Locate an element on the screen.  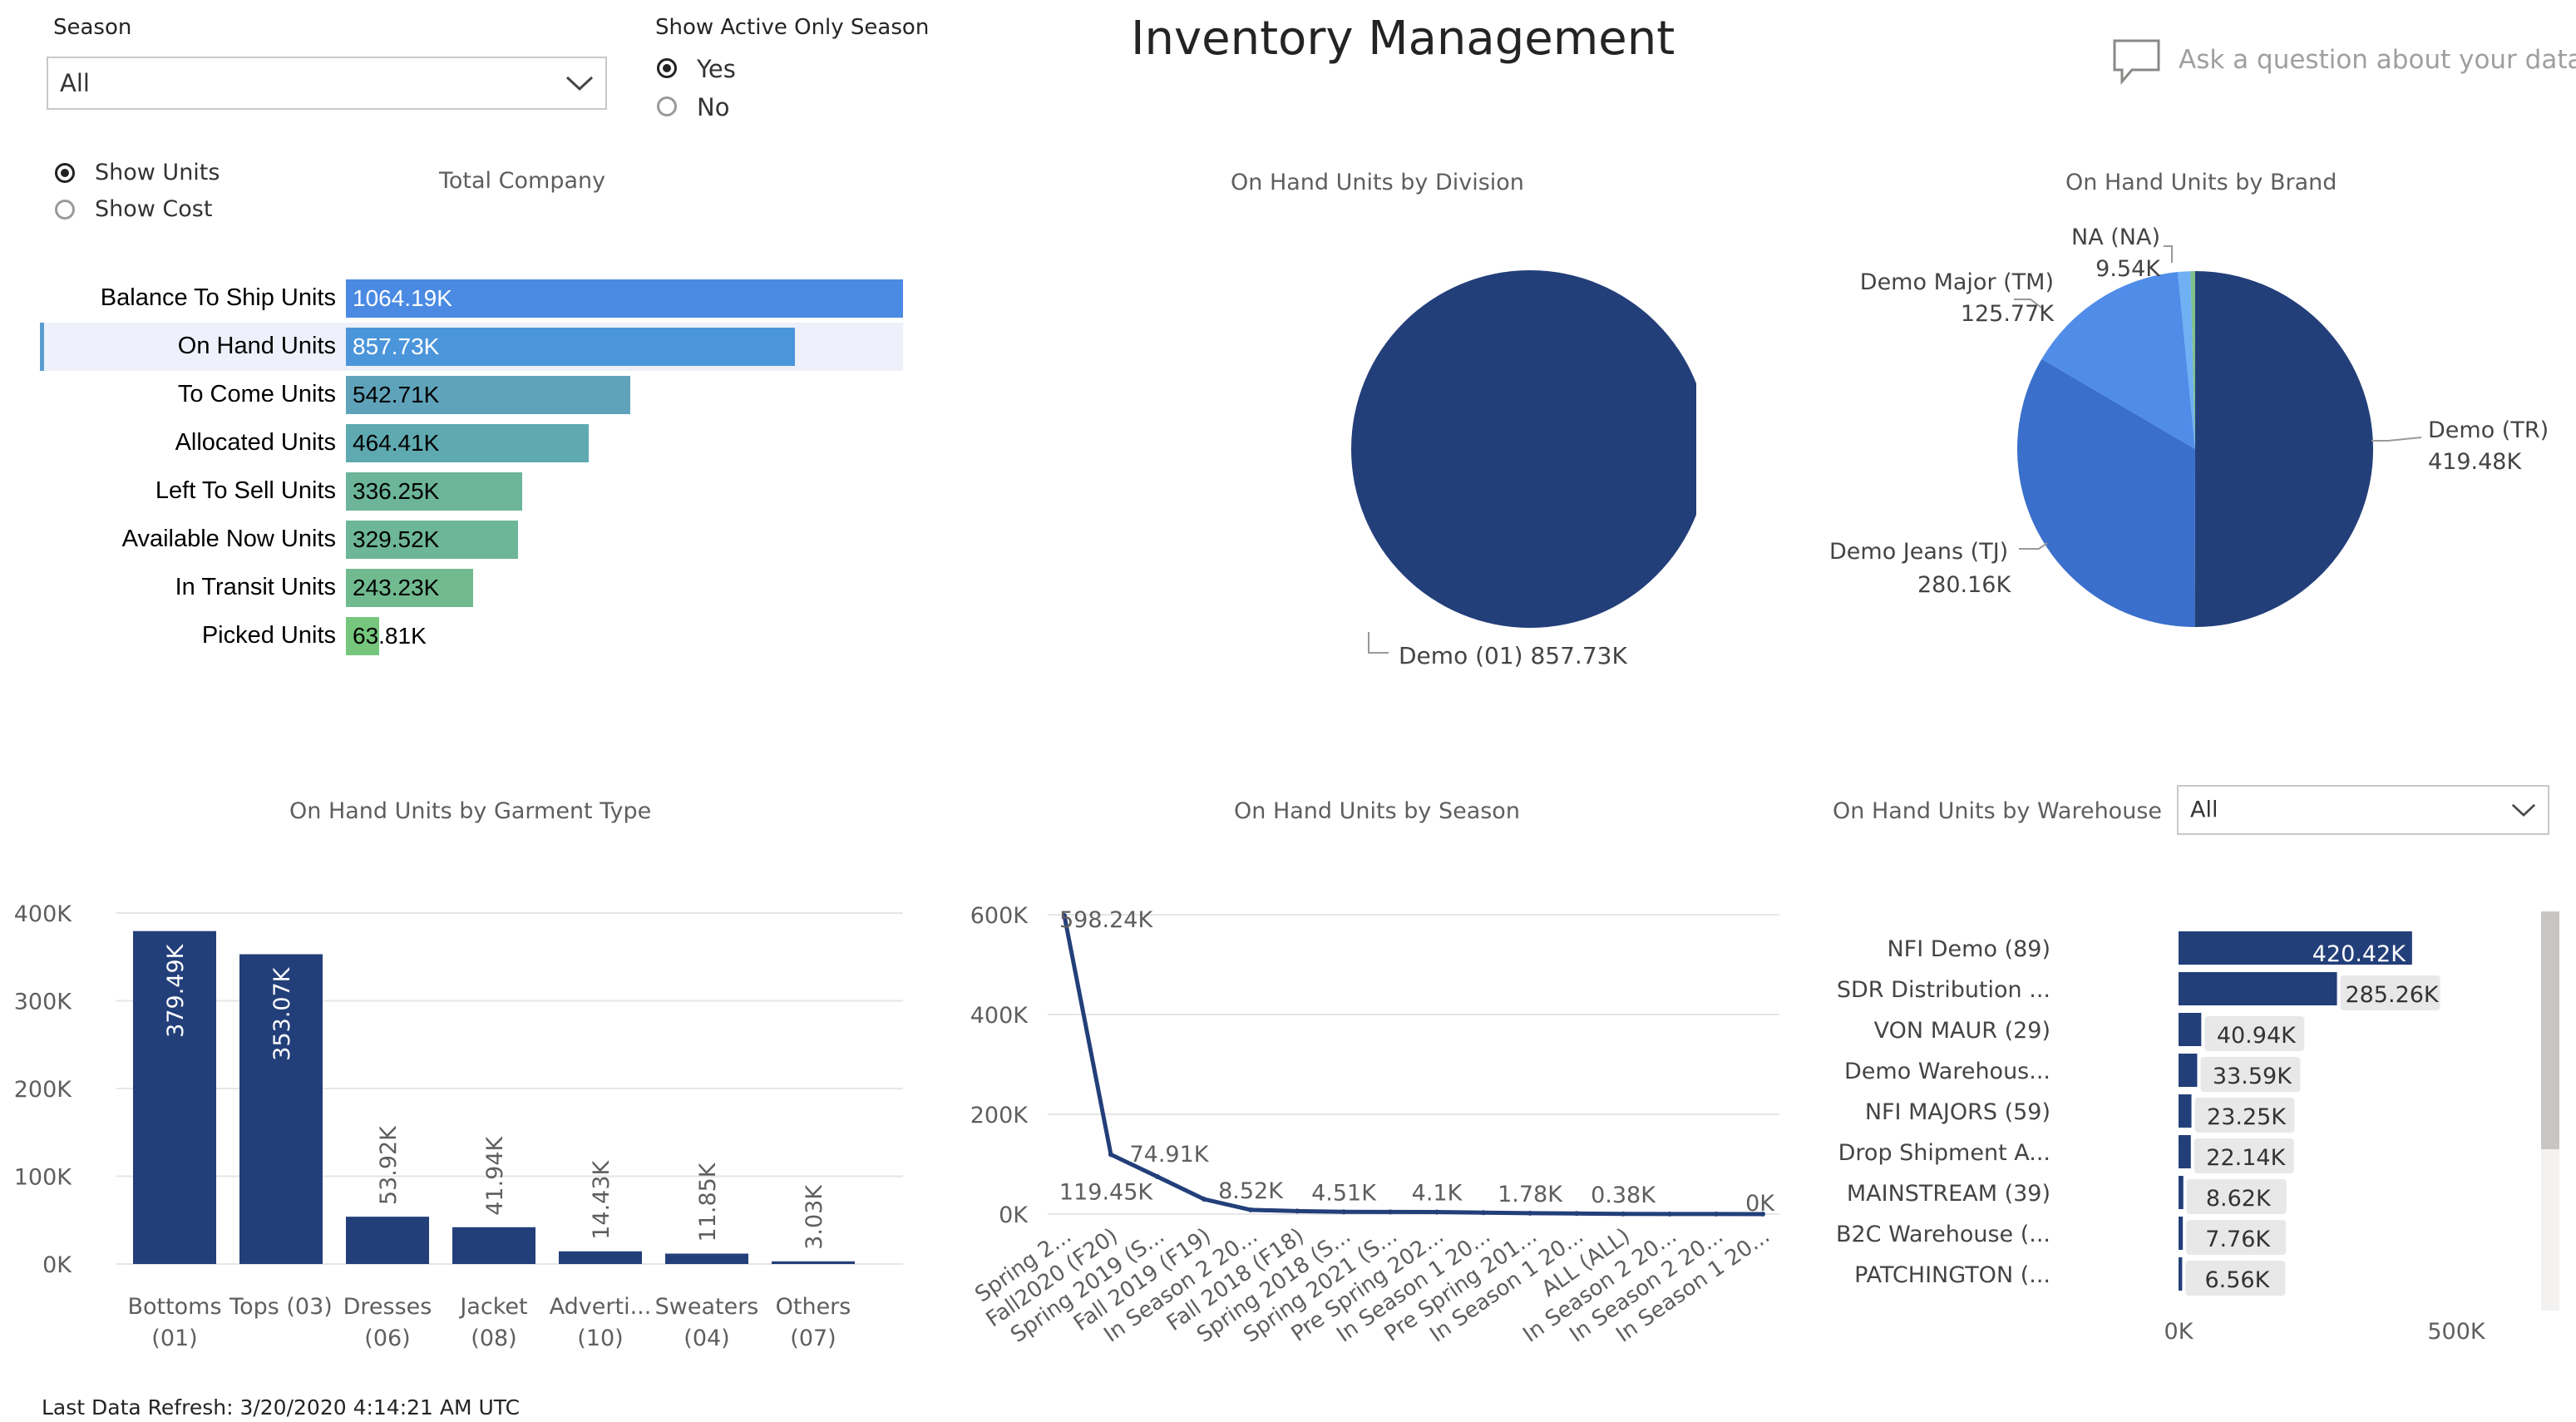
division-pie-chart: Demo (01) 857.73K is located at coordinates (1523, 469).